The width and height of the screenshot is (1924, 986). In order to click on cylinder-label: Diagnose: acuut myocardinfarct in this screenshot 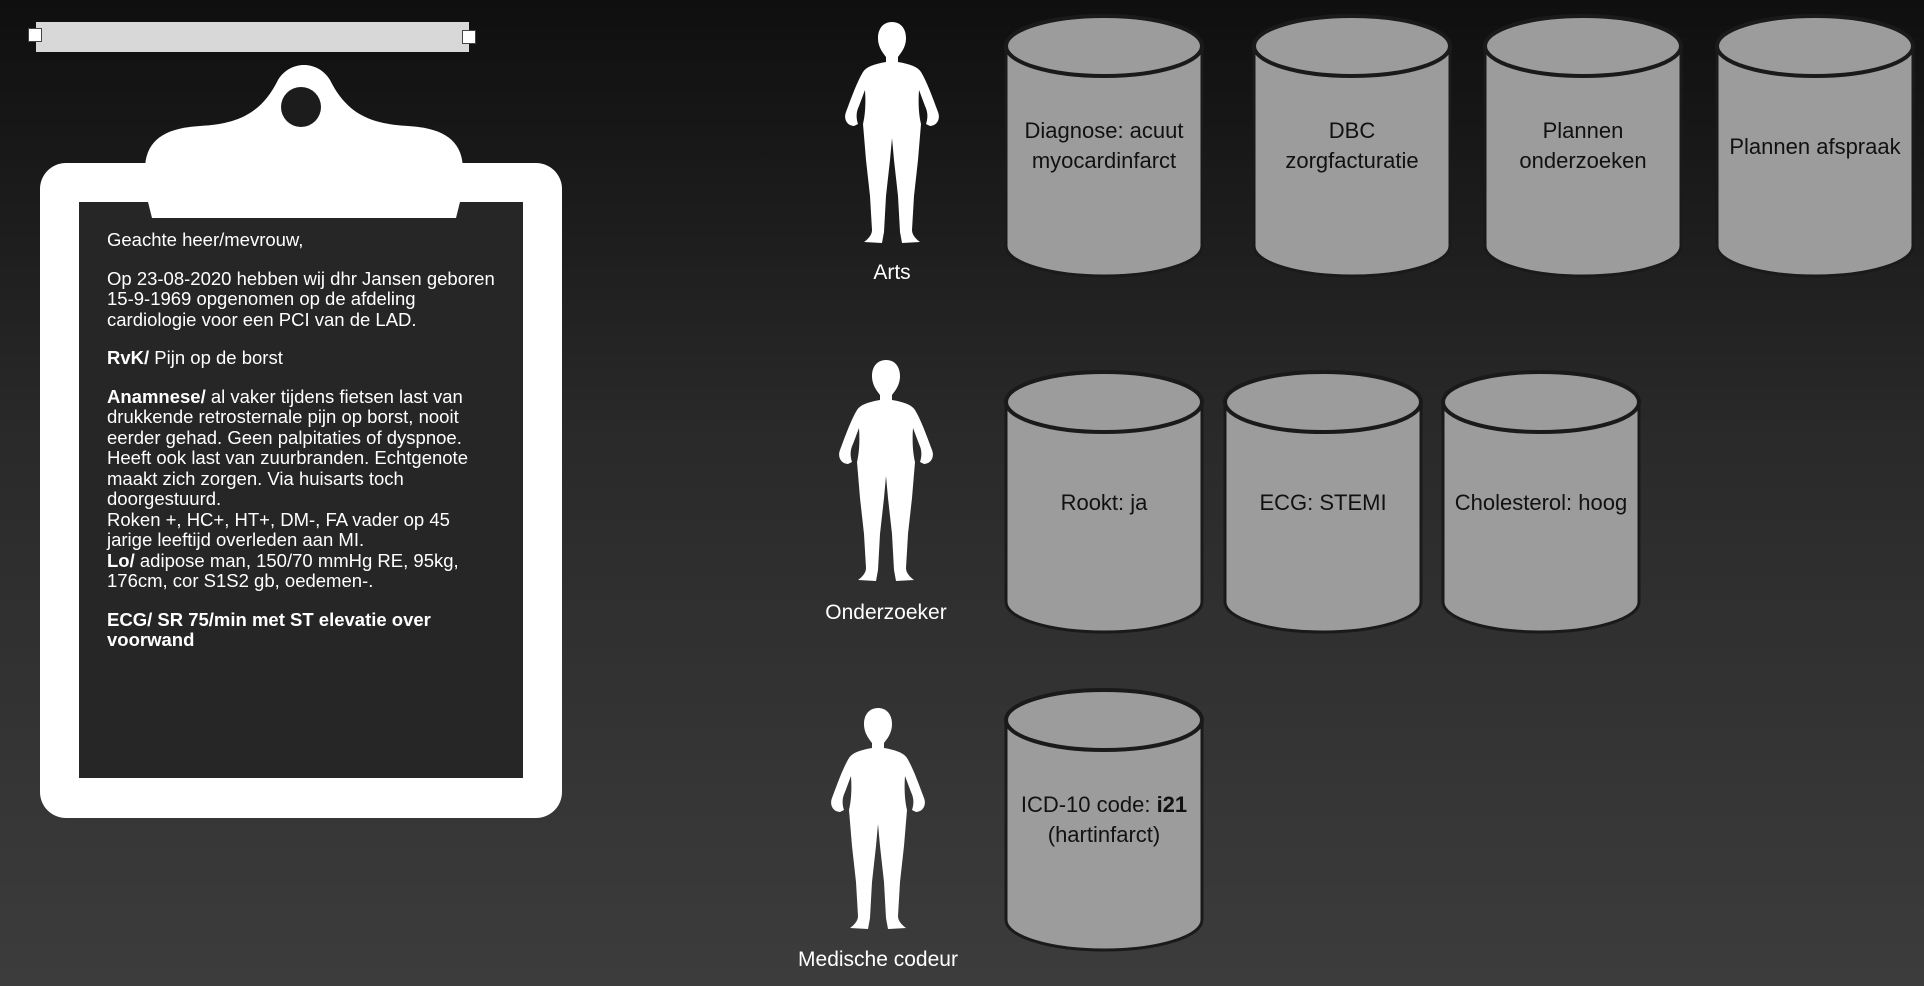, I will do `click(1104, 145)`.